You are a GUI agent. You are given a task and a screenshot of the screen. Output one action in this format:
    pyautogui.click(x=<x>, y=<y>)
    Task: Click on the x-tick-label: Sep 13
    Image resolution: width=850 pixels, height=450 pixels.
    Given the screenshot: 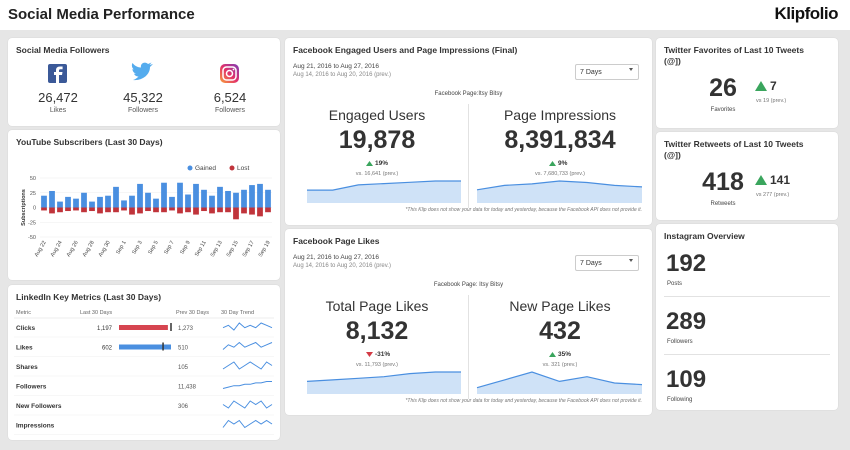 What is the action you would take?
    pyautogui.click(x=217, y=249)
    